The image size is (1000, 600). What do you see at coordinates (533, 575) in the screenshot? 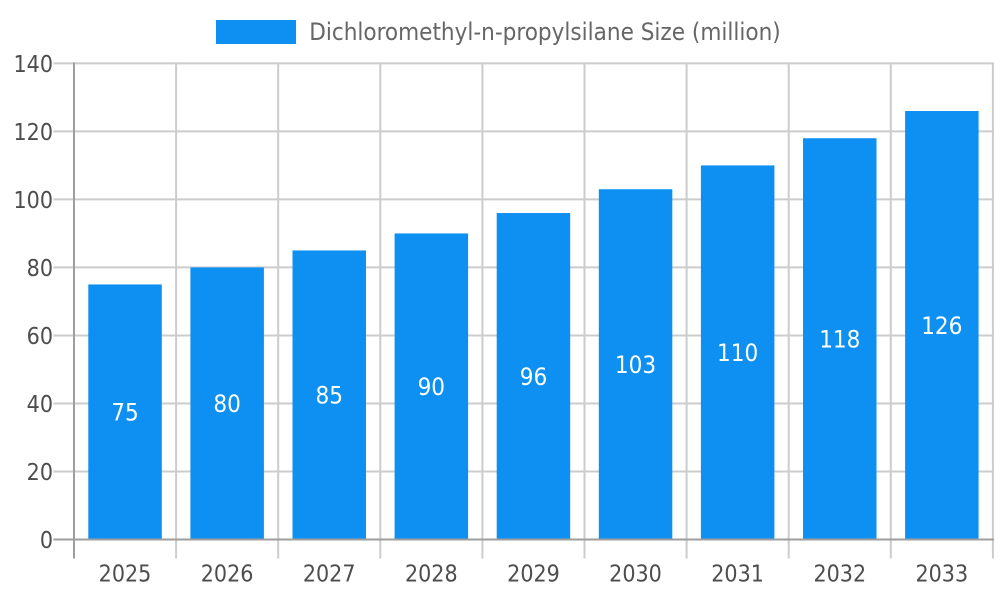
I see `svg-text: 2029` at bounding box center [533, 575].